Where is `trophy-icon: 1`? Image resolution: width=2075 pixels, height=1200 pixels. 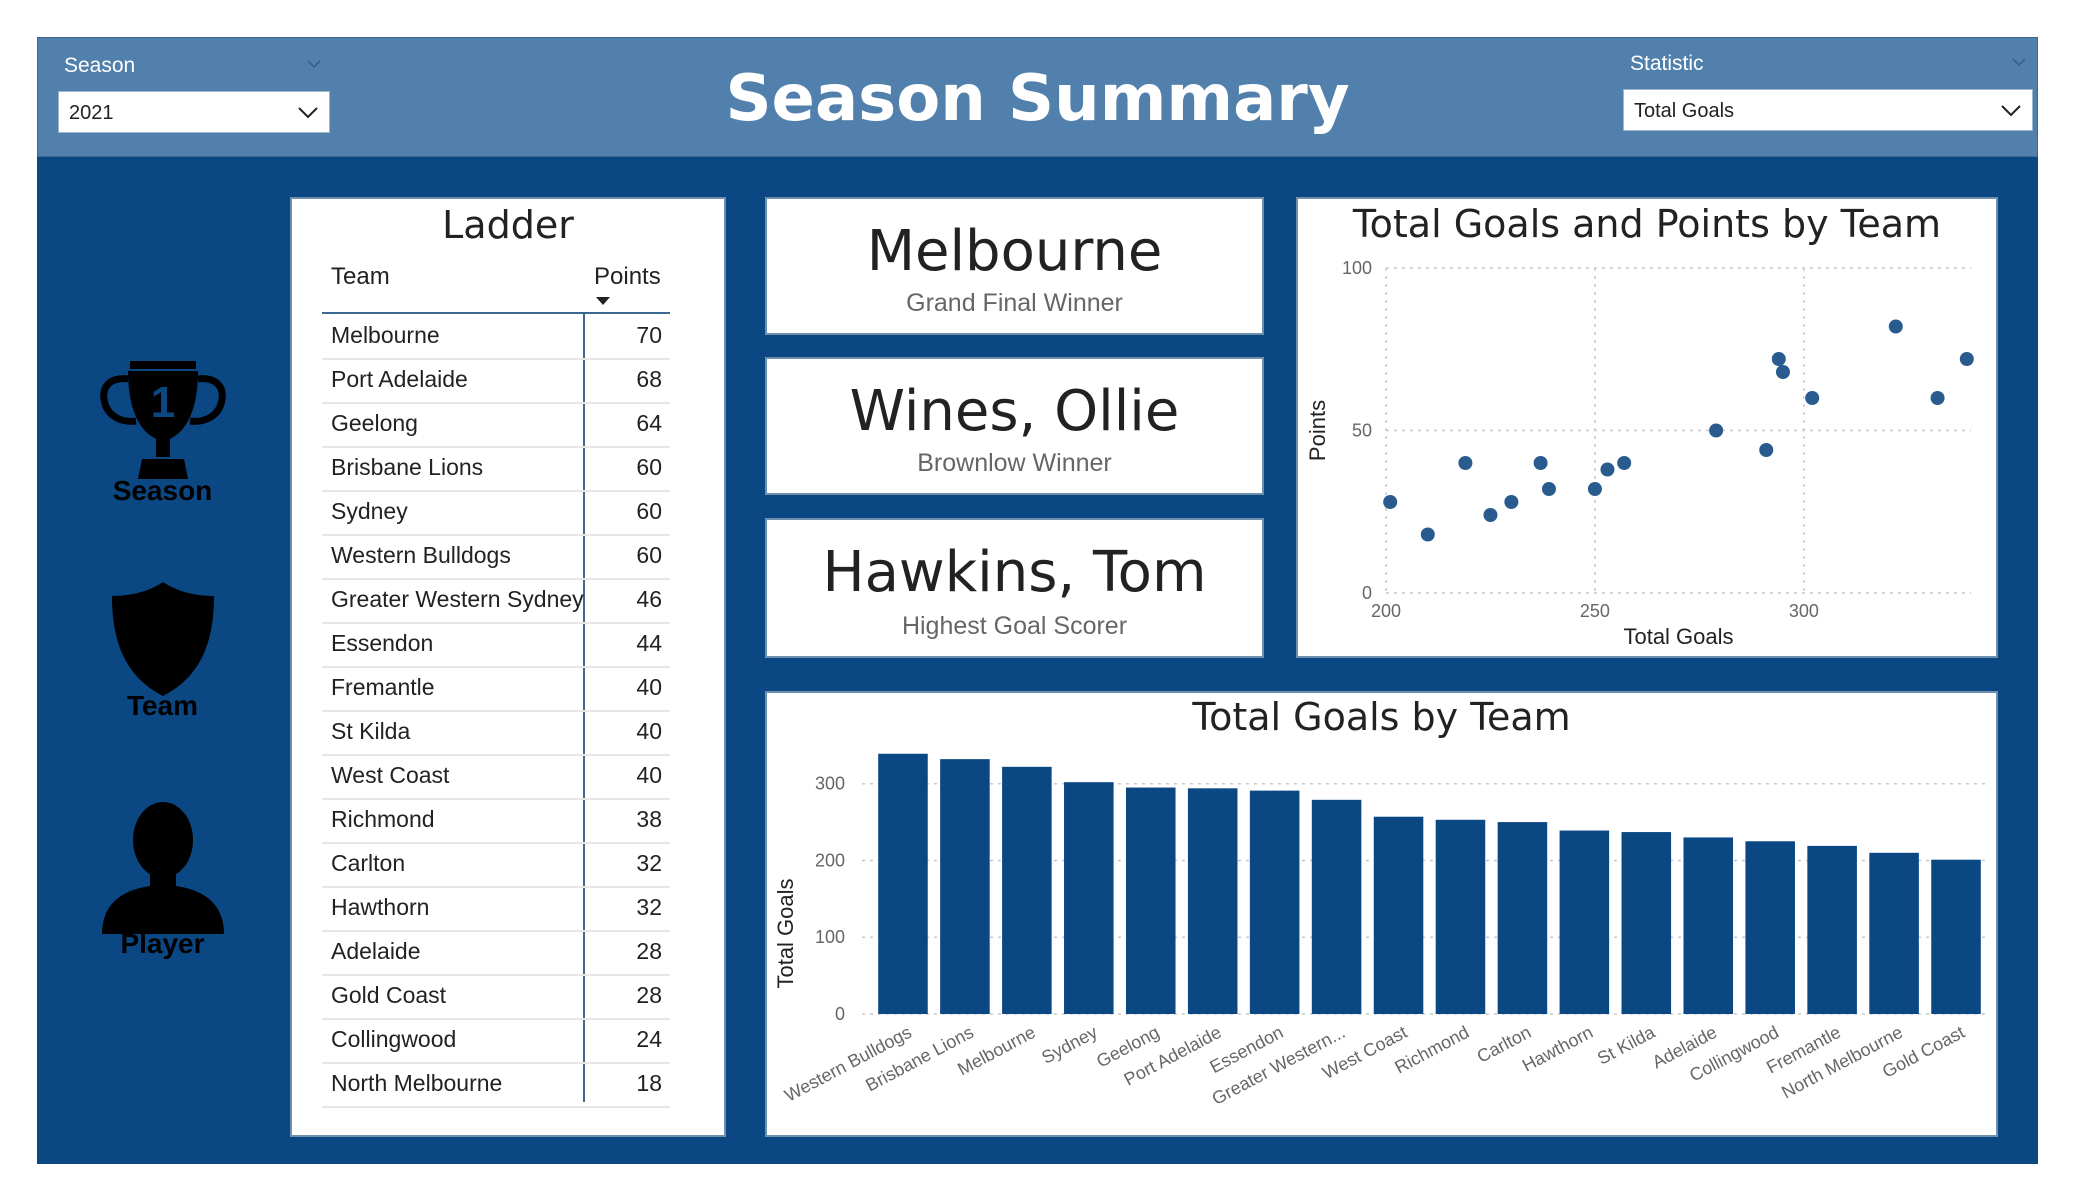 trophy-icon: 1 is located at coordinates (162, 420).